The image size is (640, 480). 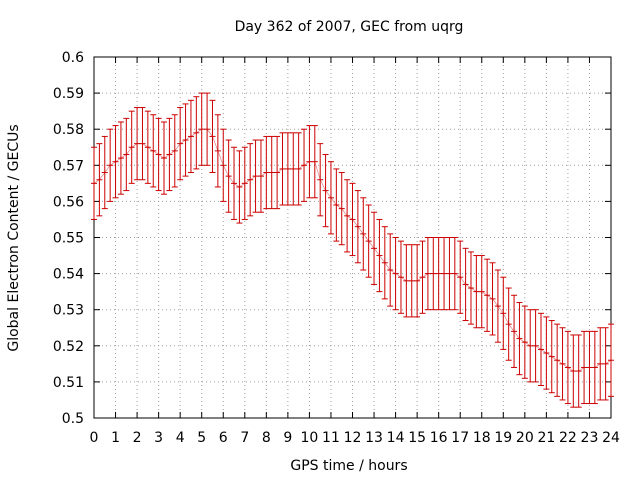 I want to click on x-tick-label: 9, so click(x=287, y=438).